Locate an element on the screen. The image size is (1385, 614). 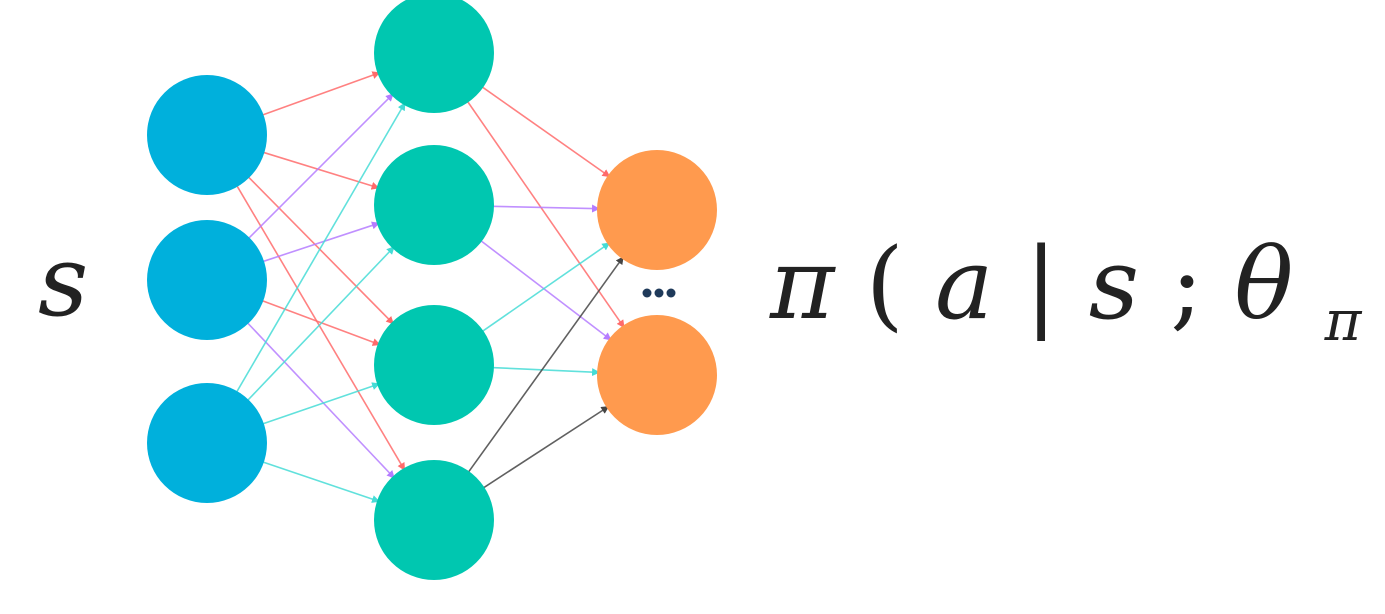
output-ellipsis is located at coordinates (659, 293).